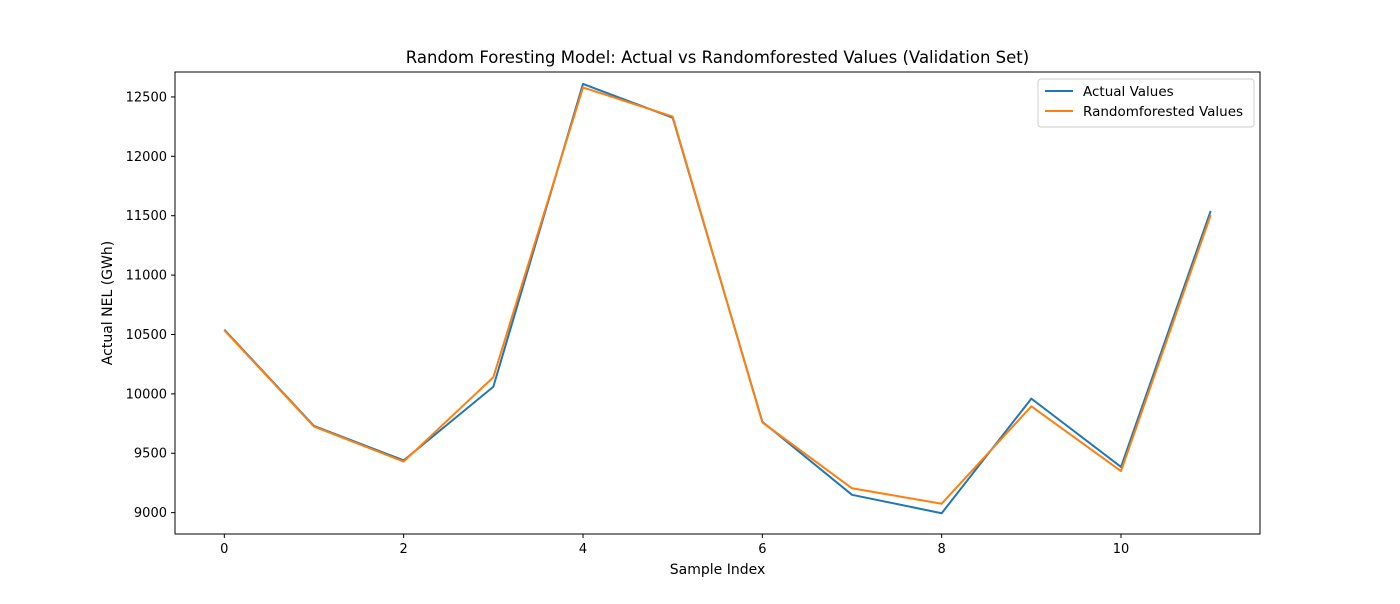 This screenshot has height=604, width=1400. What do you see at coordinates (1163, 112) in the screenshot?
I see `legend-label-randomforested: Randomforested Values` at bounding box center [1163, 112].